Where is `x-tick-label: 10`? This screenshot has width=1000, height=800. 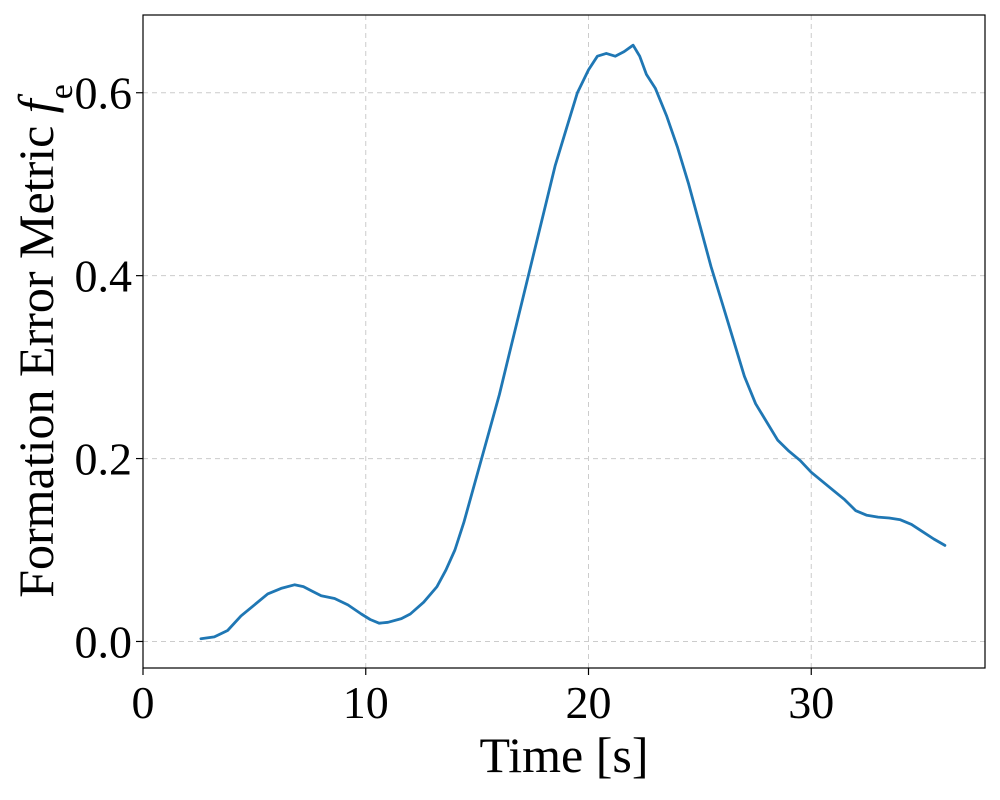
x-tick-label: 10 is located at coordinates (366, 702).